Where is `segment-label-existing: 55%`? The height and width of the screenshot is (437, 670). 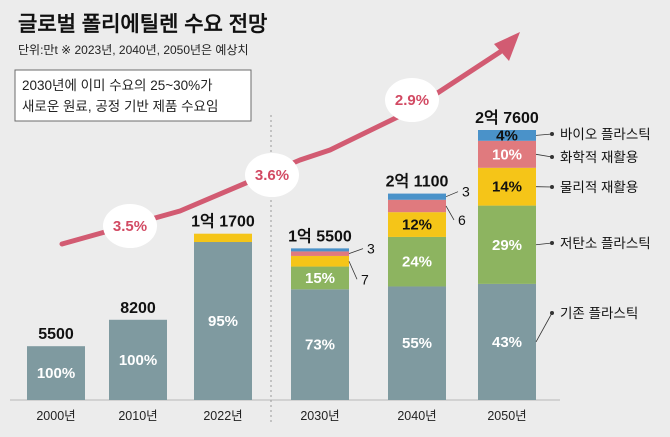
segment-label-existing: 55% is located at coordinates (417, 343).